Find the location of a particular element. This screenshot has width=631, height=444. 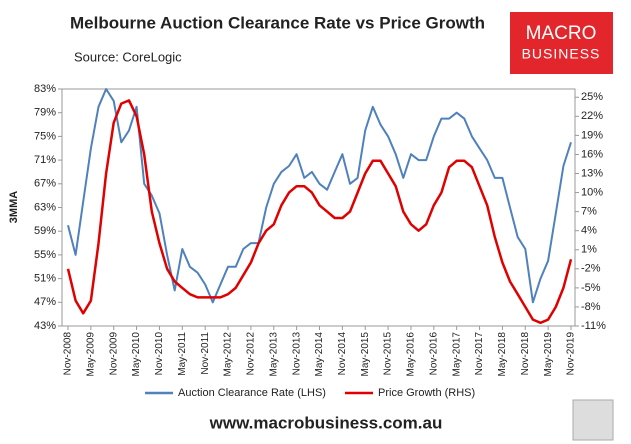

x-tick-label: May-2017 is located at coordinates (456, 354).